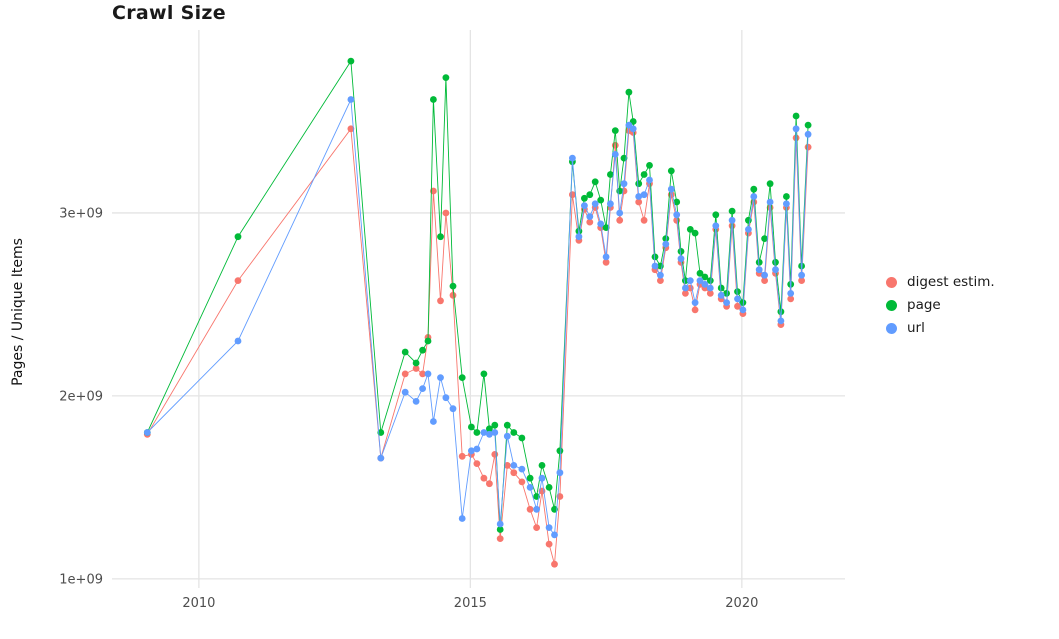  I want to click on legend-key-digest-dot, so click(891, 282).